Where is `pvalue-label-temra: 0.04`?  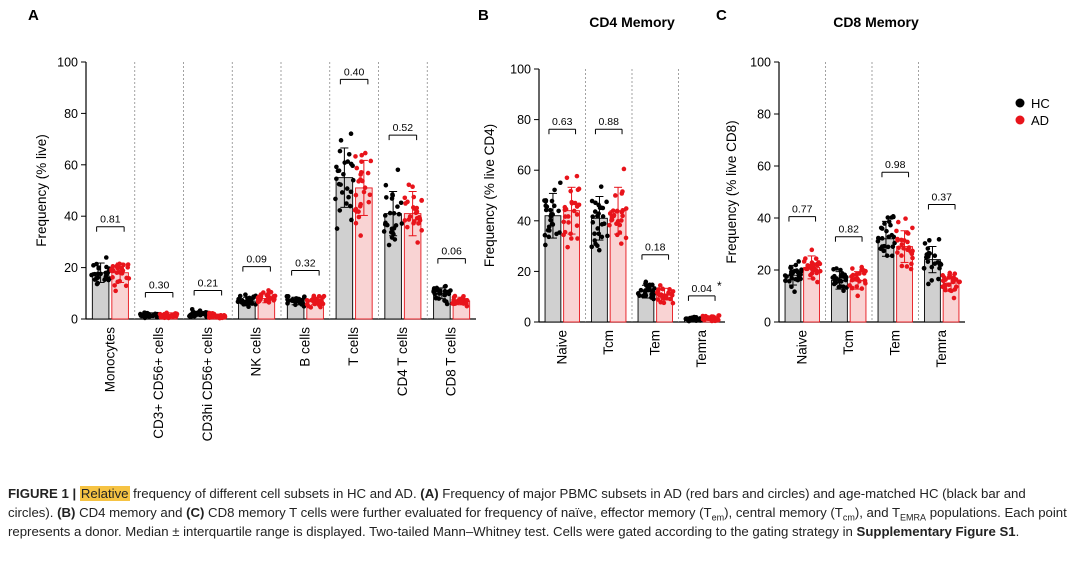
pvalue-label-temra: 0.04 is located at coordinates (702, 289).